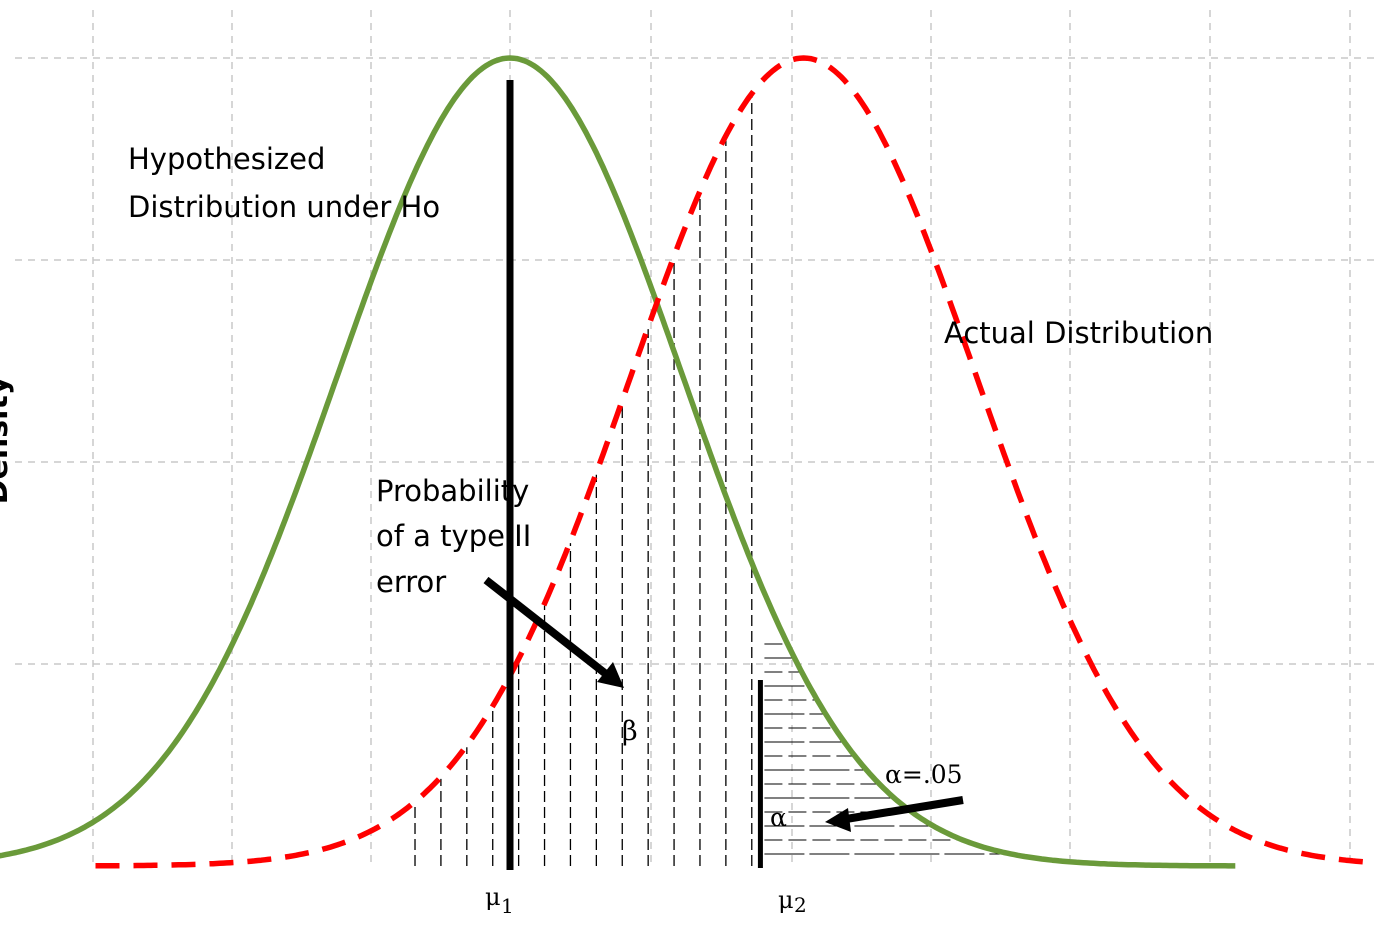 This screenshot has width=1380, height=927. What do you see at coordinates (894, 814) in the screenshot?
I see `arrow-to-alpha` at bounding box center [894, 814].